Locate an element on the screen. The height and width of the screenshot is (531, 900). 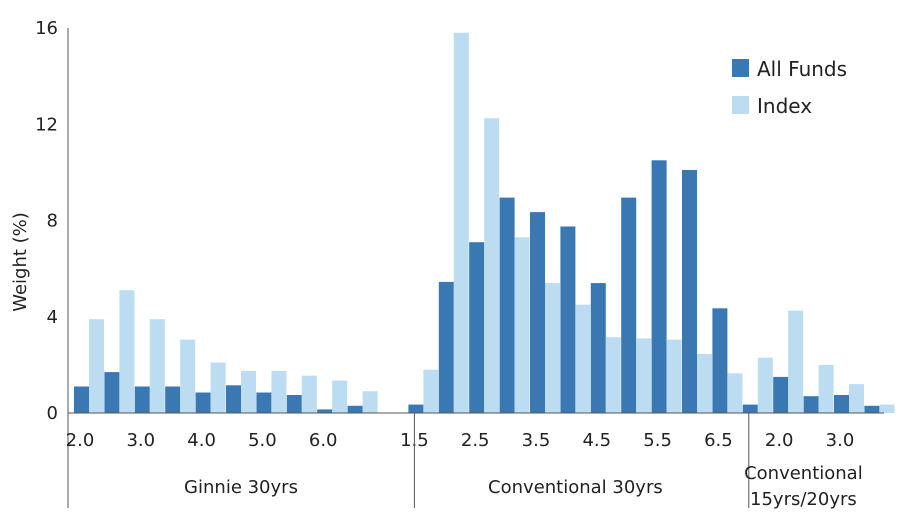
x-tick-label-25: 3.0 is located at coordinates (840, 440).